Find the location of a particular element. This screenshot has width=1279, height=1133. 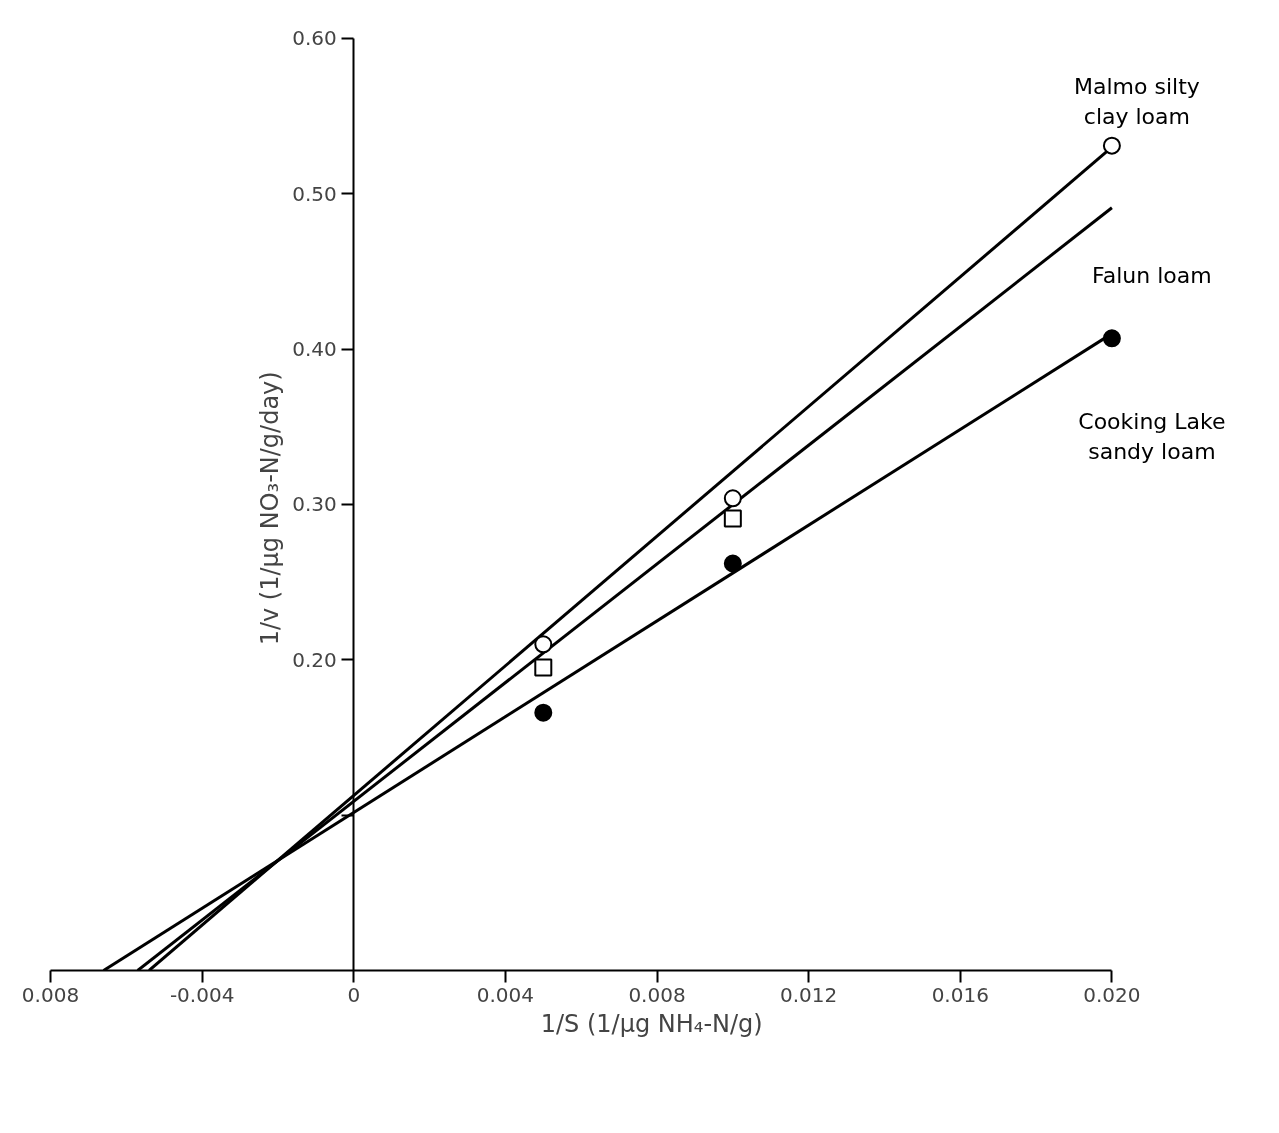

y-tick-label: 0.20 is located at coordinates (314, 659).